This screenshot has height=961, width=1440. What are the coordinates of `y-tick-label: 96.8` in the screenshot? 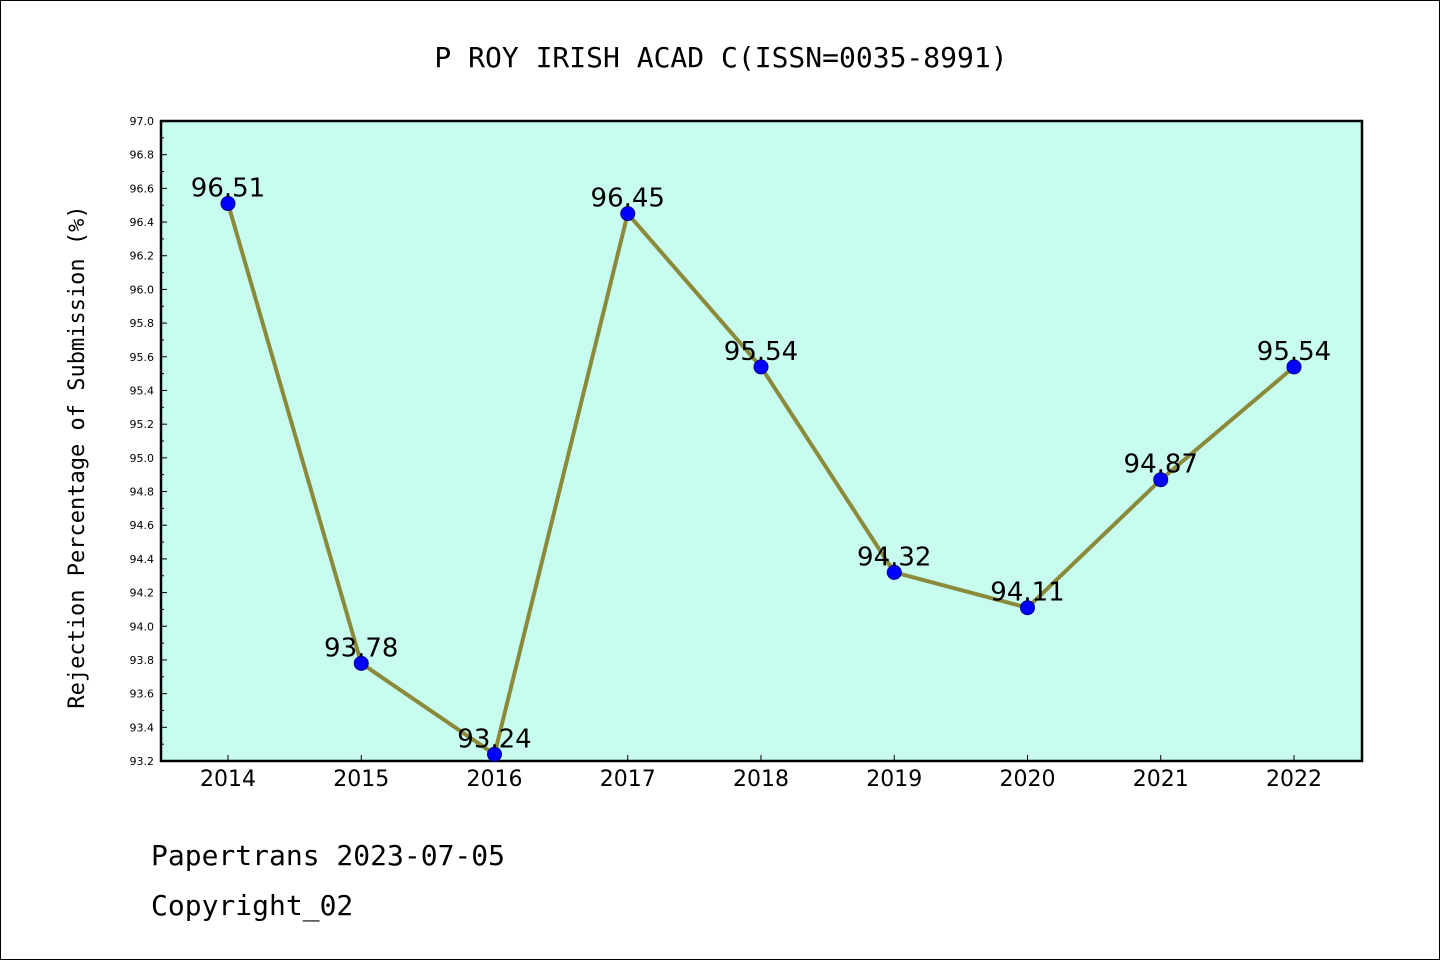 It's located at (142, 155).